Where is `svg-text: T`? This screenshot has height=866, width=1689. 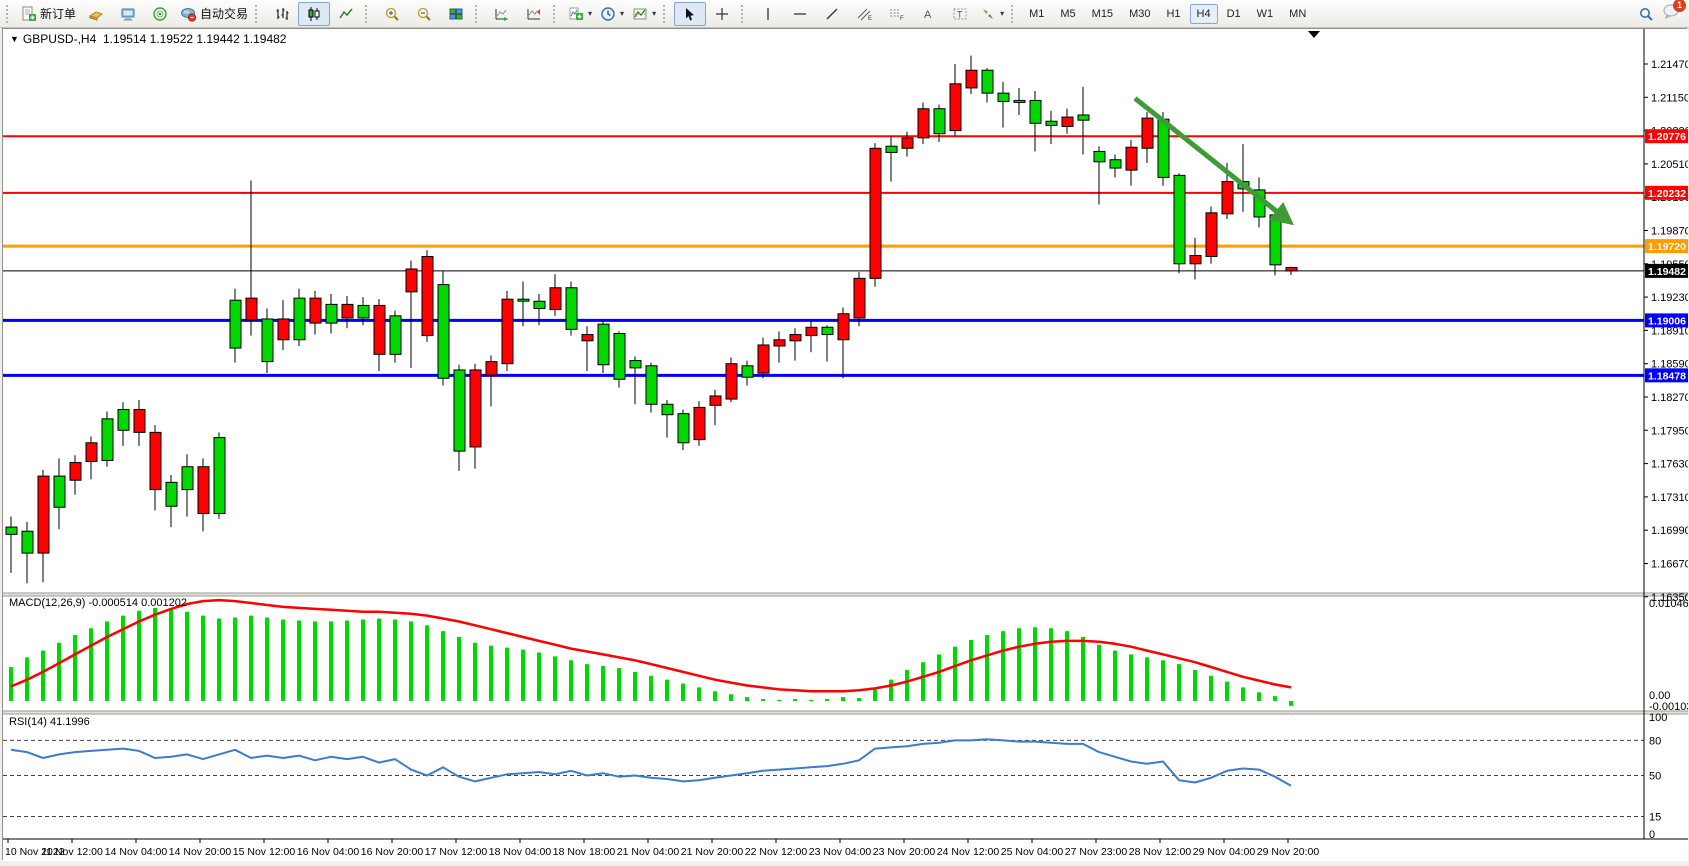 svg-text: T is located at coordinates (960, 14).